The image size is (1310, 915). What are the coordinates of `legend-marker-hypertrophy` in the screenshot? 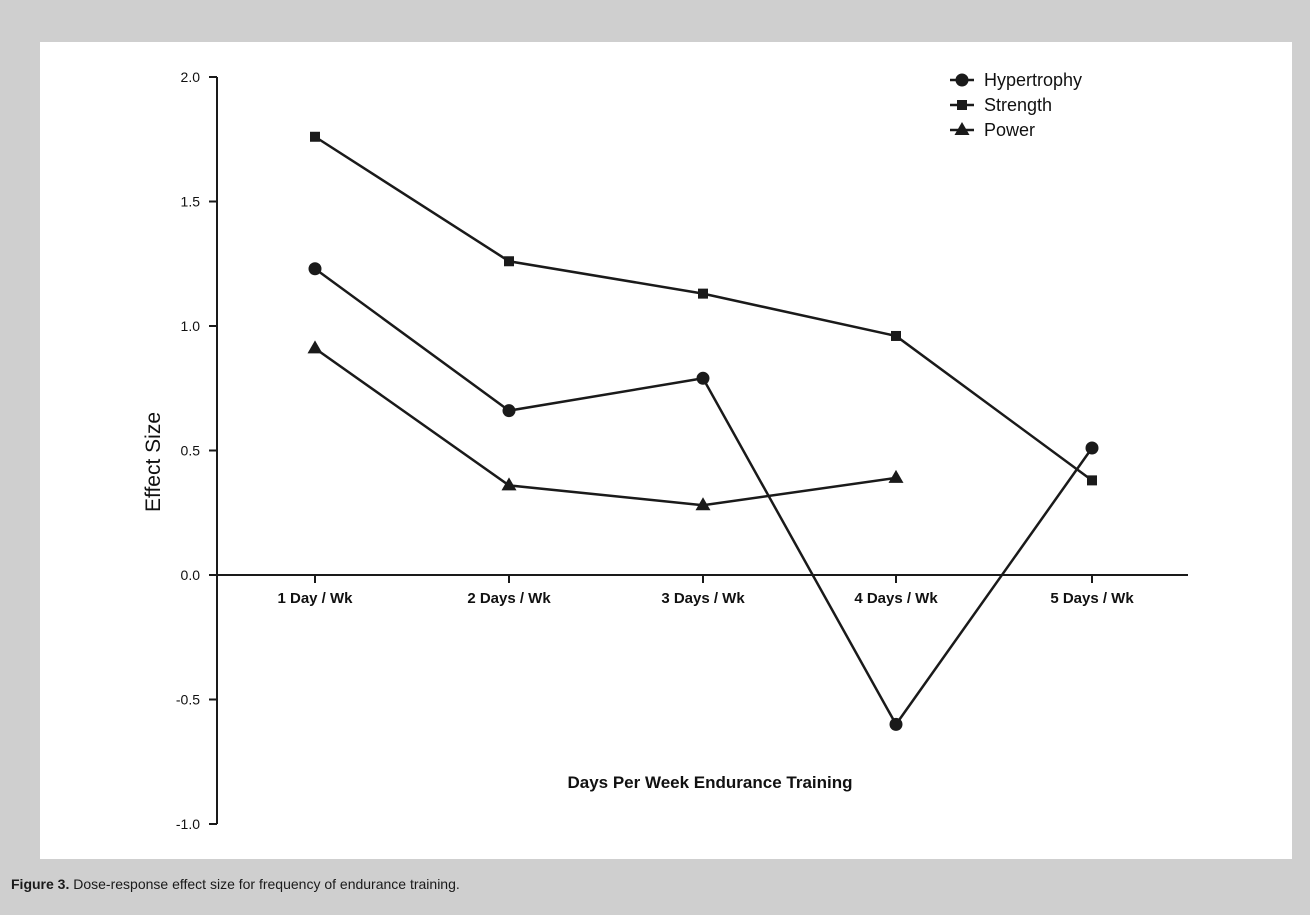 It's located at (962, 80).